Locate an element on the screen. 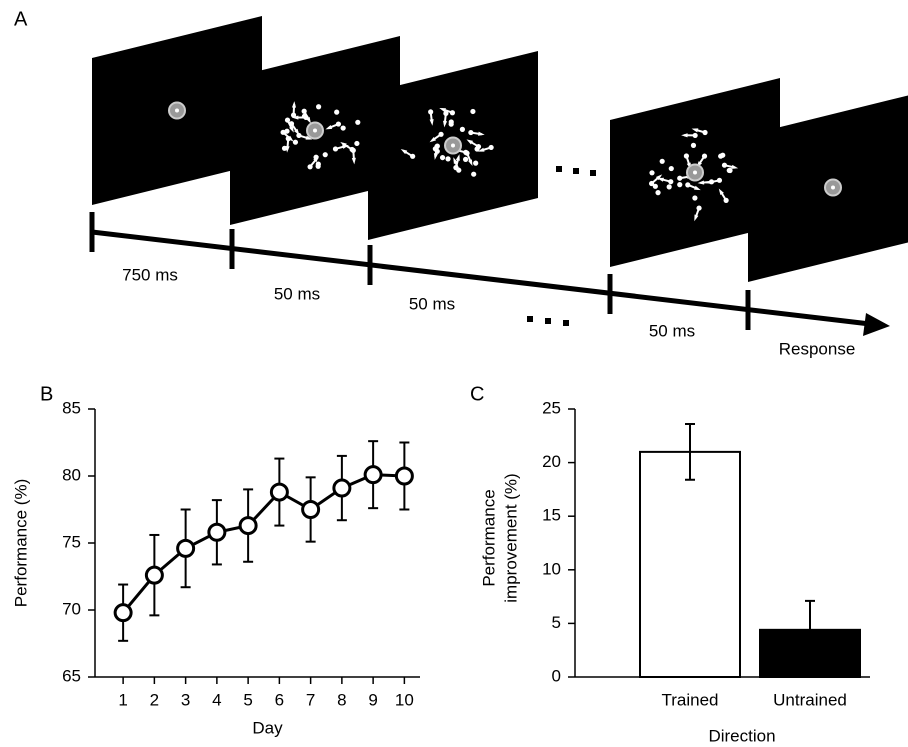 The width and height of the screenshot is (908, 747). y-tick-label: 10 is located at coordinates (551, 568).